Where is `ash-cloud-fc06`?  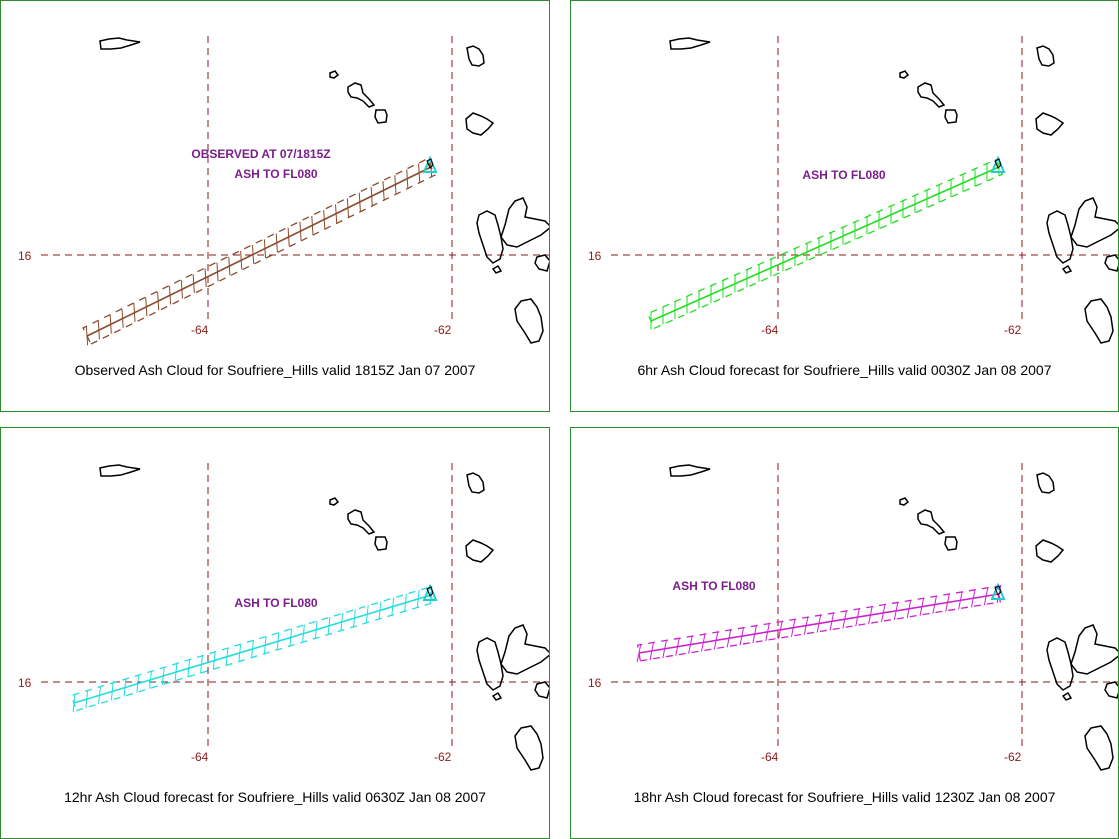
ash-cloud-fc06 is located at coordinates (825, 244).